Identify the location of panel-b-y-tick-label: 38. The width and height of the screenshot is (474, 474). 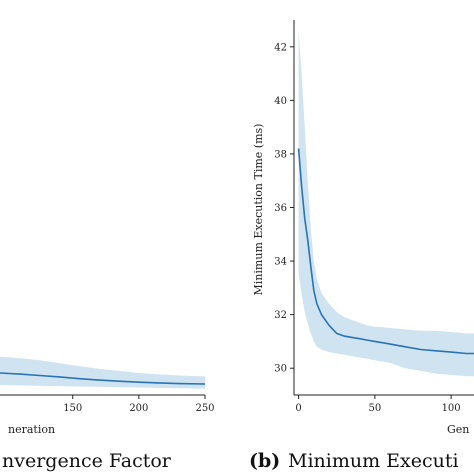
(280, 154).